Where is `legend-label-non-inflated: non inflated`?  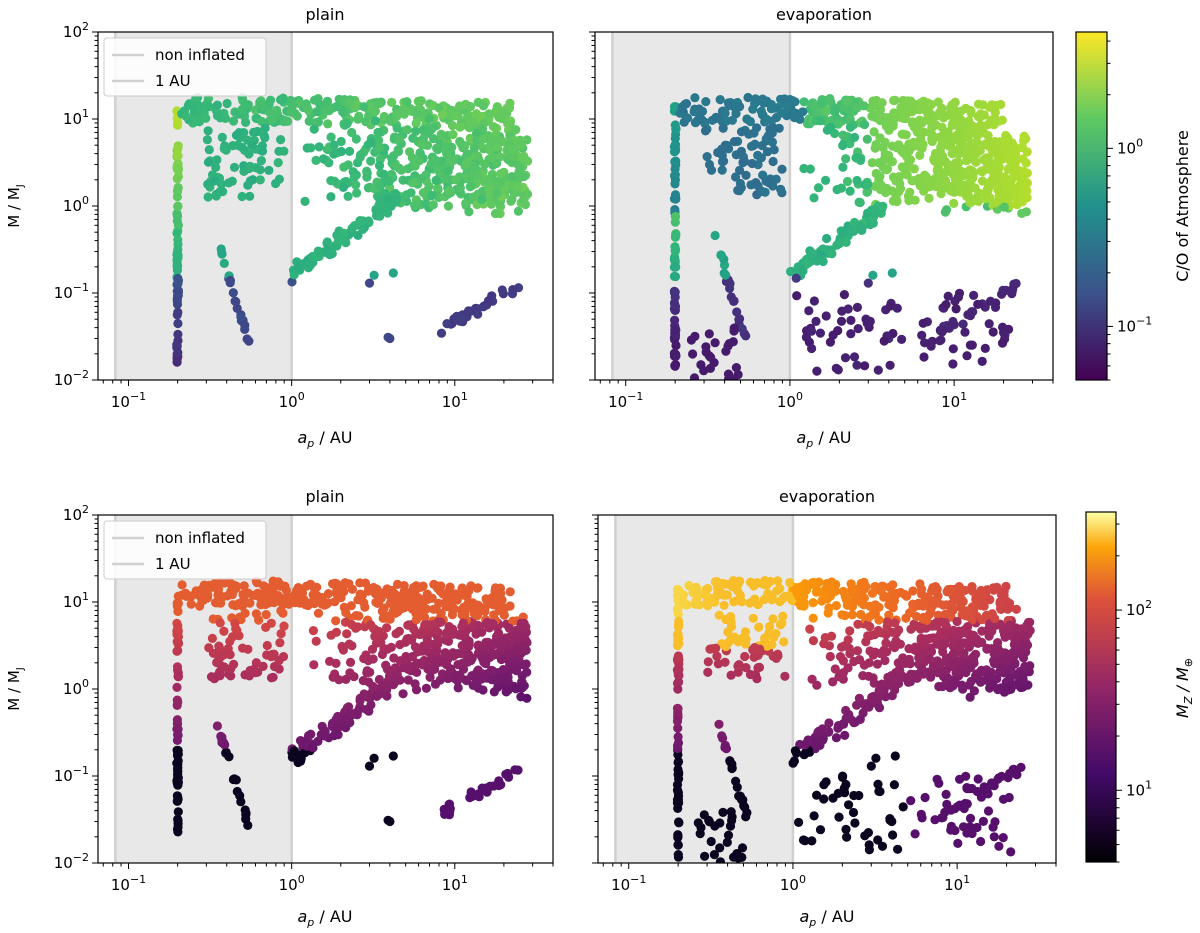
legend-label-non-inflated: non inflated is located at coordinates (200, 55).